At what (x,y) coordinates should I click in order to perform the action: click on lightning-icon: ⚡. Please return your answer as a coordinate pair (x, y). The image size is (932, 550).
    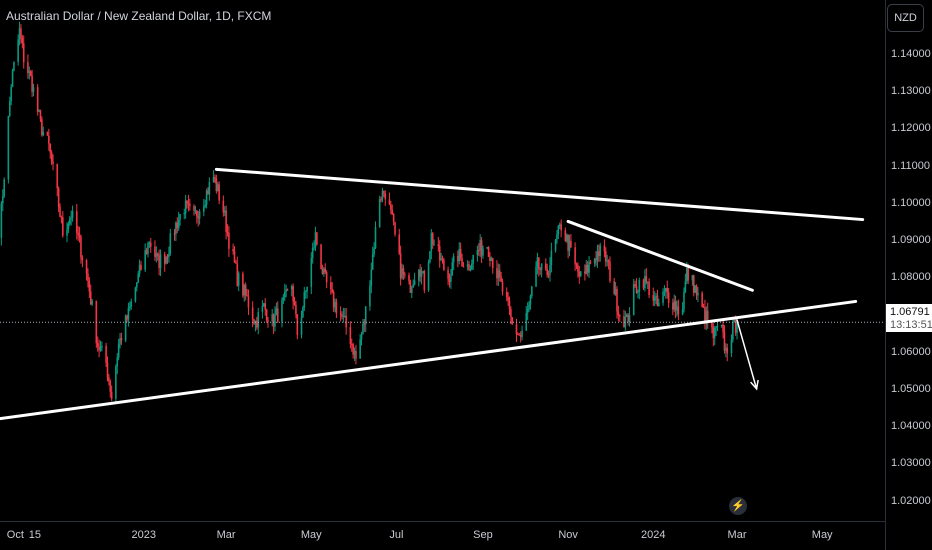
    Looking at the image, I should click on (738, 506).